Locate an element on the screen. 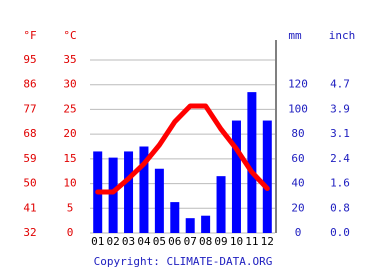  y-tick-label: 10 is located at coordinates (69, 183).